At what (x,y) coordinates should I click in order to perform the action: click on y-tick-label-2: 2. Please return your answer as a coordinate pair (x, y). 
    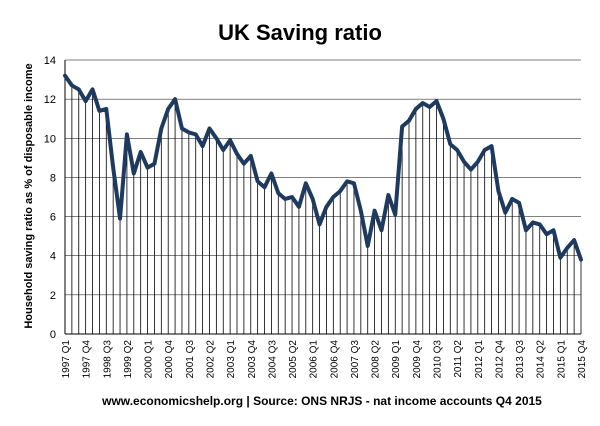
    Looking at the image, I should click on (53, 296).